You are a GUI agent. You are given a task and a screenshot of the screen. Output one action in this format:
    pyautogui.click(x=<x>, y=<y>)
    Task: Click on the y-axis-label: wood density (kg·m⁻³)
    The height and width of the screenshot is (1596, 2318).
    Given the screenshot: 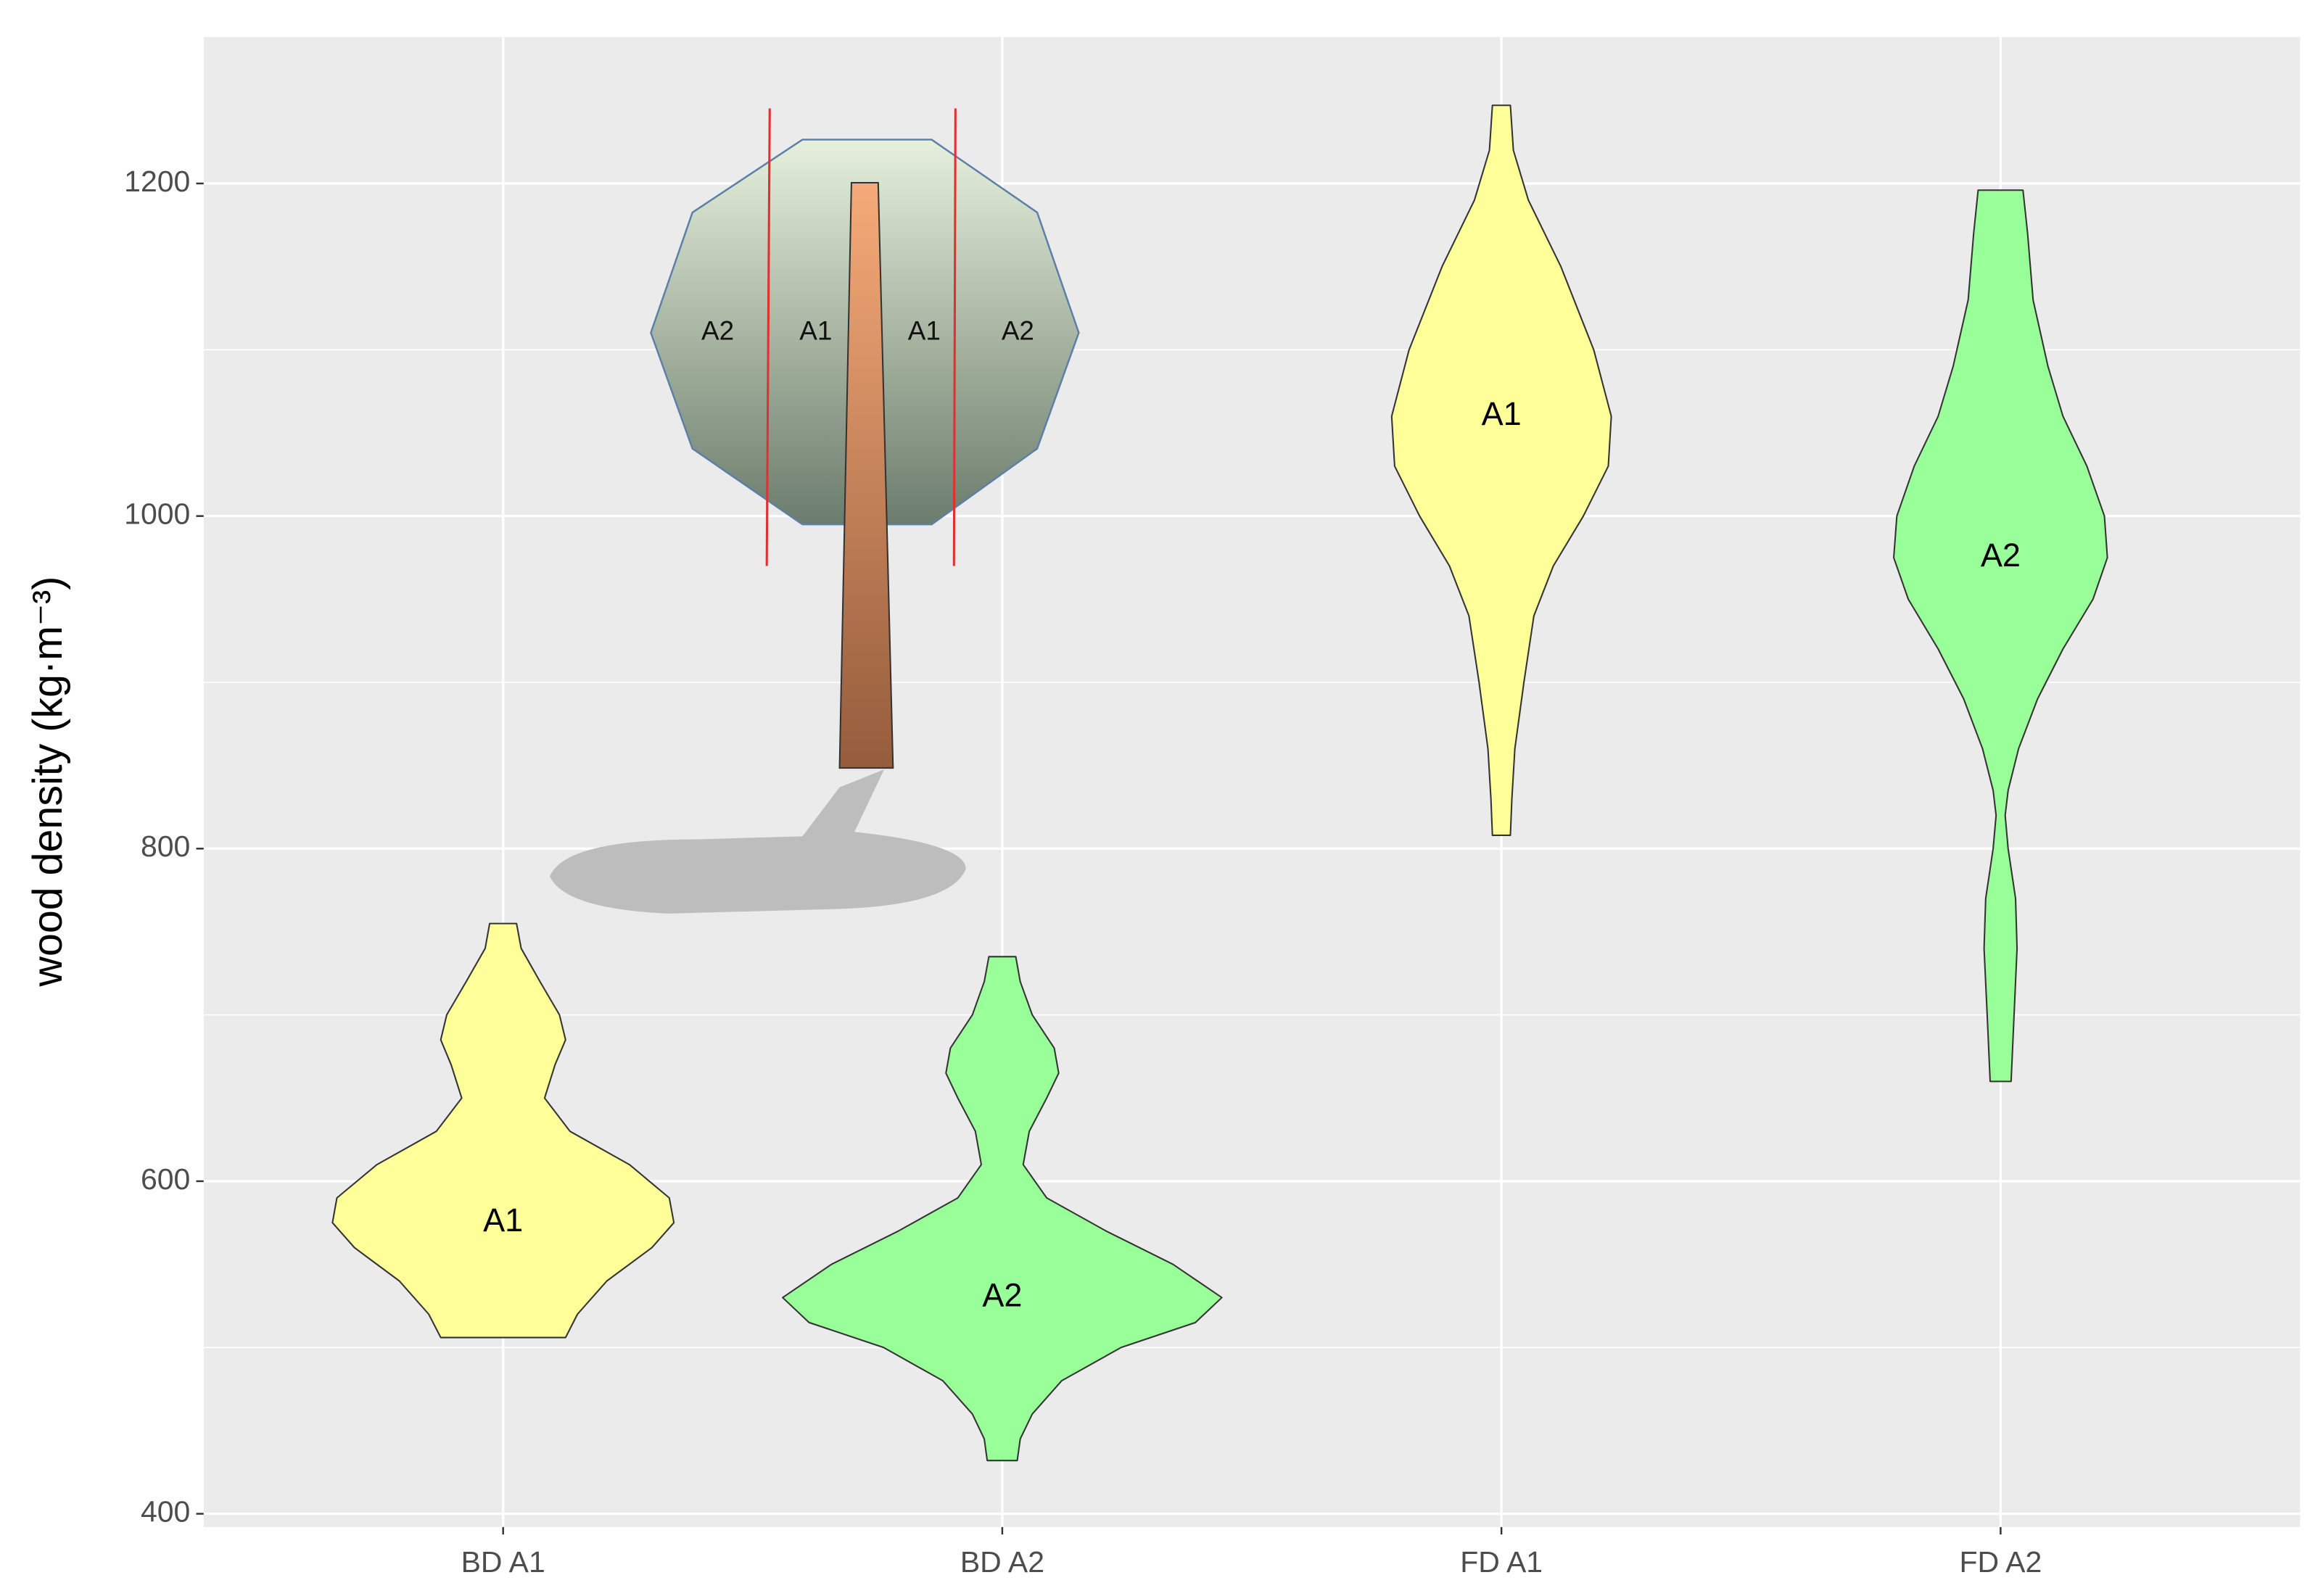 What is the action you would take?
    pyautogui.click(x=48, y=782)
    